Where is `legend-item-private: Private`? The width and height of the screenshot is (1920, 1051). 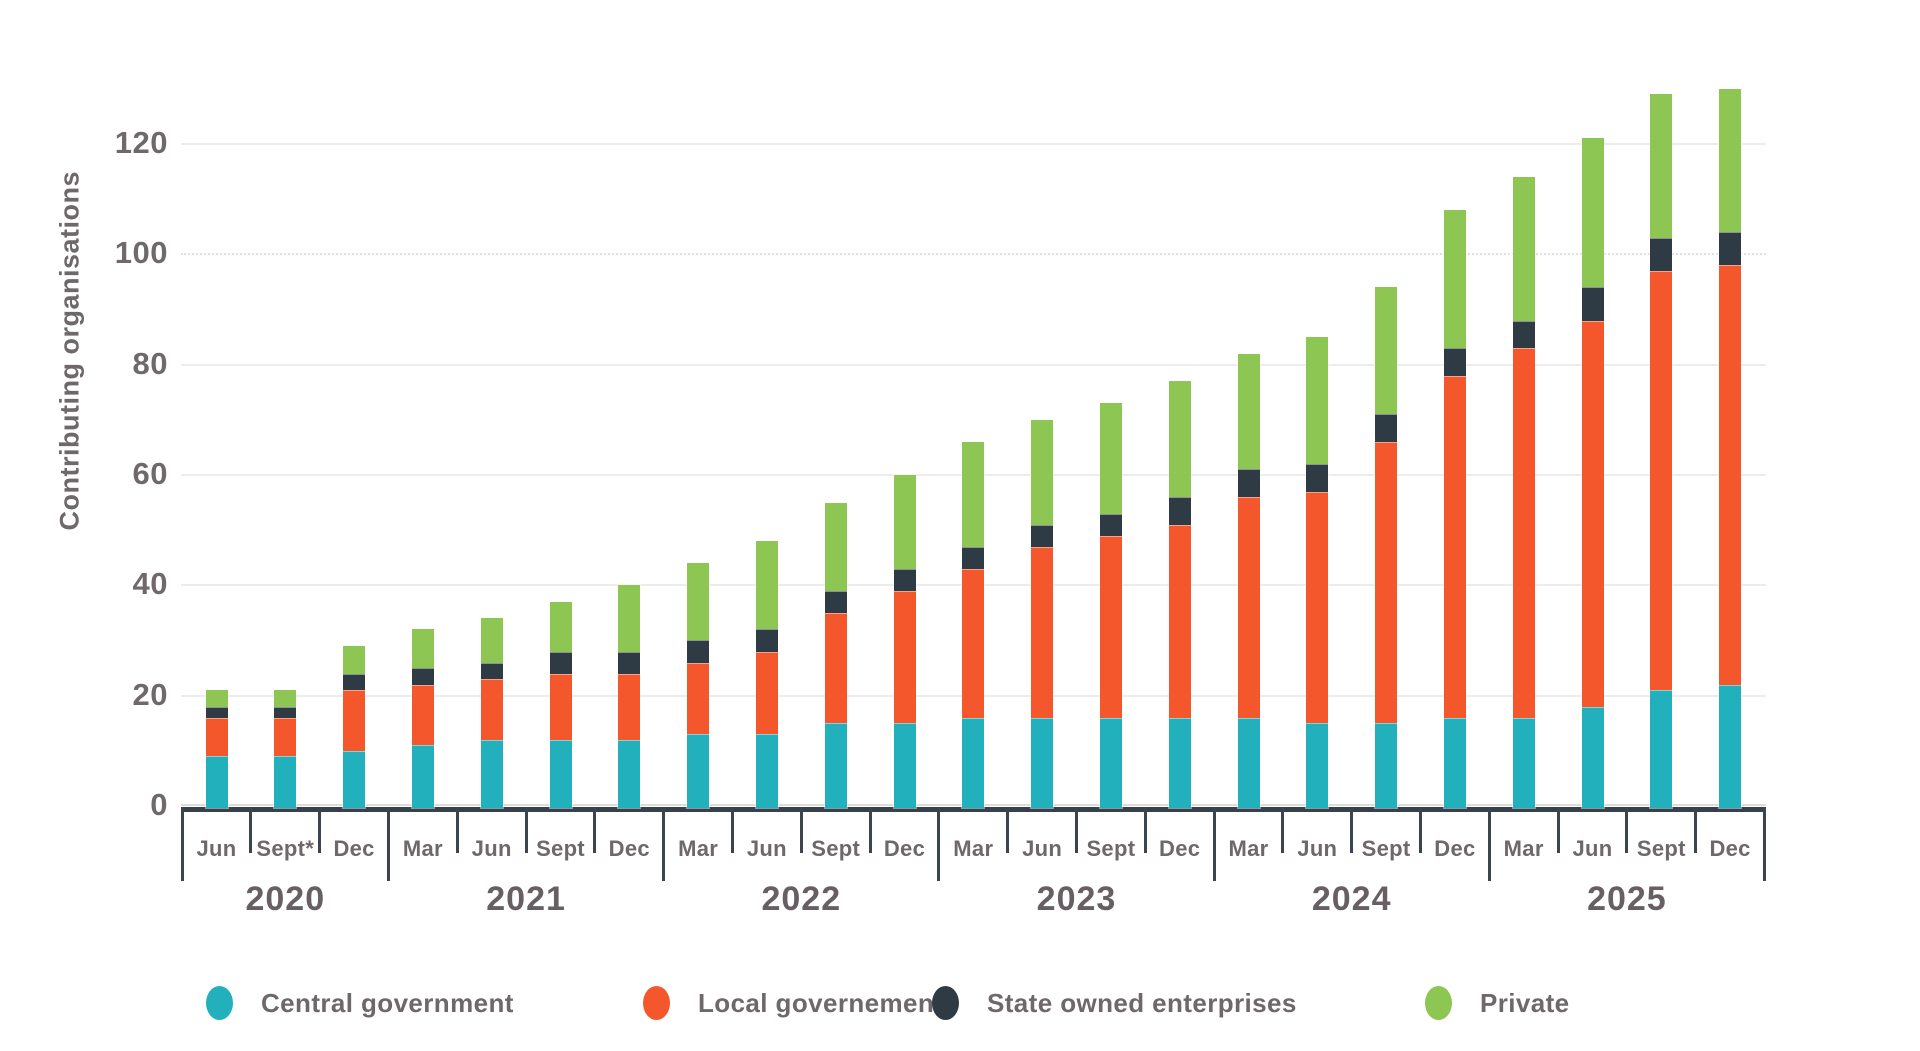 legend-item-private: Private is located at coordinates (1497, 1003).